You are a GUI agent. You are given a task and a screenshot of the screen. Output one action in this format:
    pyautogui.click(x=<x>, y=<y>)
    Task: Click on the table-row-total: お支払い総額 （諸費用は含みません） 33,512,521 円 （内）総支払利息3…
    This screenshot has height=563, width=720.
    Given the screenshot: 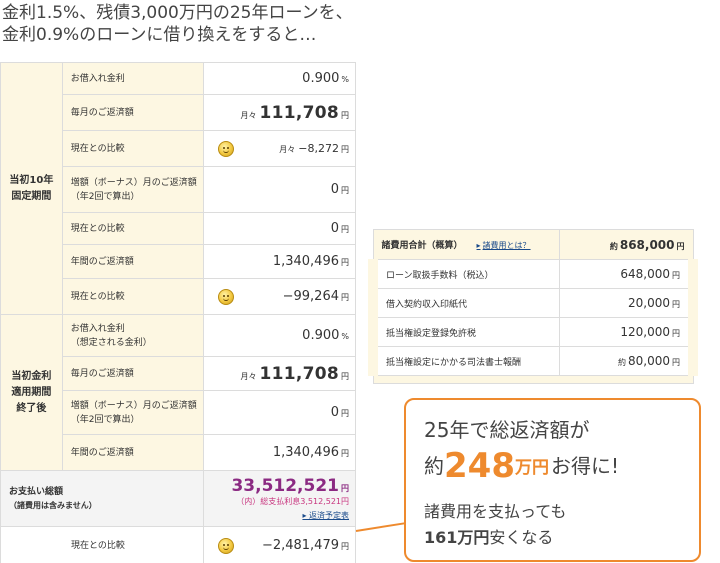 What is the action you would take?
    pyautogui.click(x=178, y=498)
    